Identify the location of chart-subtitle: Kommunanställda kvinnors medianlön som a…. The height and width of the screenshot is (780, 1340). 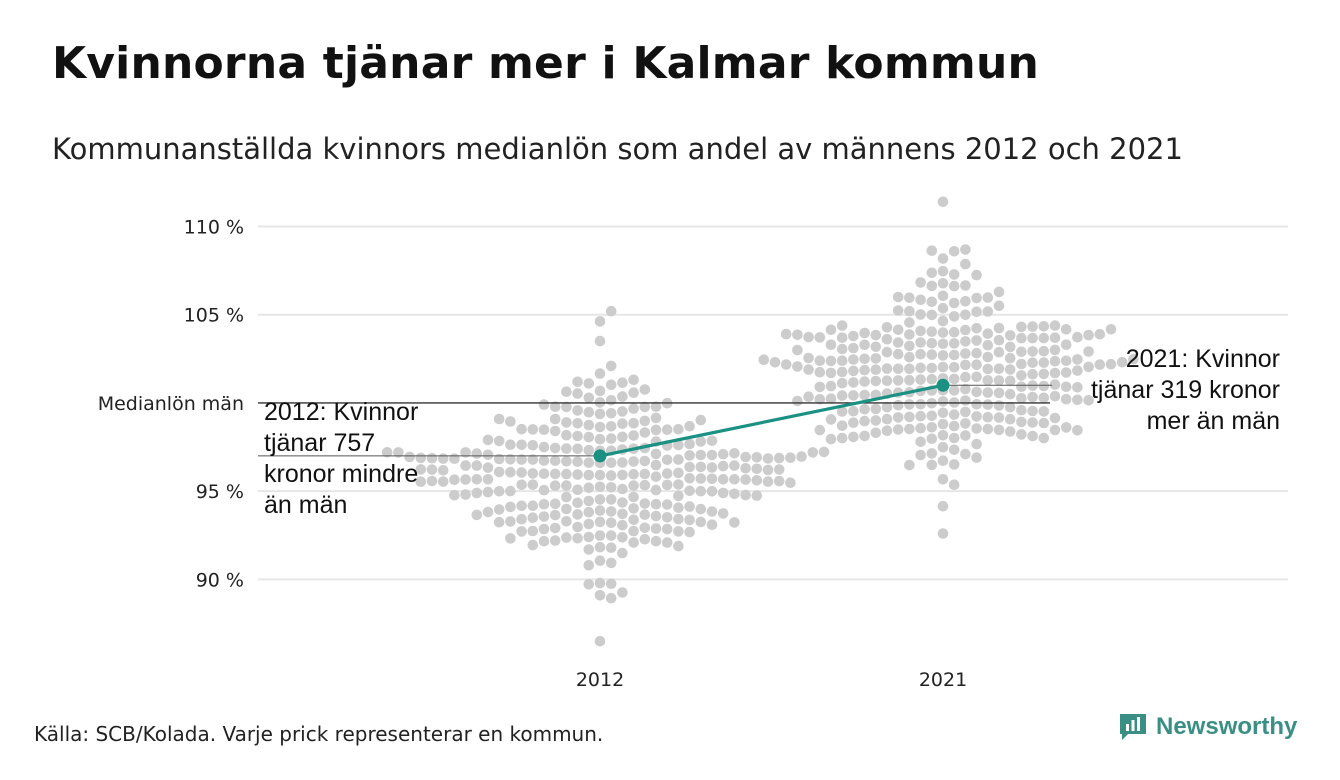
(617, 149).